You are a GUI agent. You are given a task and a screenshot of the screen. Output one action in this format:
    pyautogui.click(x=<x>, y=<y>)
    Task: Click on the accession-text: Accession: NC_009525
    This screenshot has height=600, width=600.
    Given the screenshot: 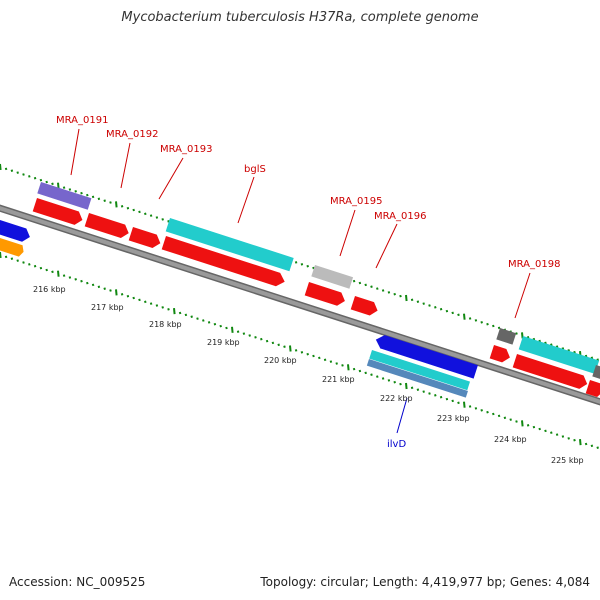 What is the action you would take?
    pyautogui.click(x=77, y=582)
    